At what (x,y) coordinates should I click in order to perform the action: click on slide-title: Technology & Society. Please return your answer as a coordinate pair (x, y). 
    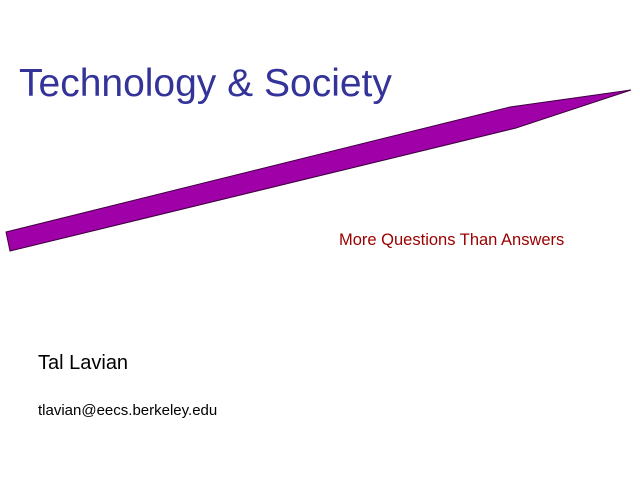
    Looking at the image, I should click on (205, 83).